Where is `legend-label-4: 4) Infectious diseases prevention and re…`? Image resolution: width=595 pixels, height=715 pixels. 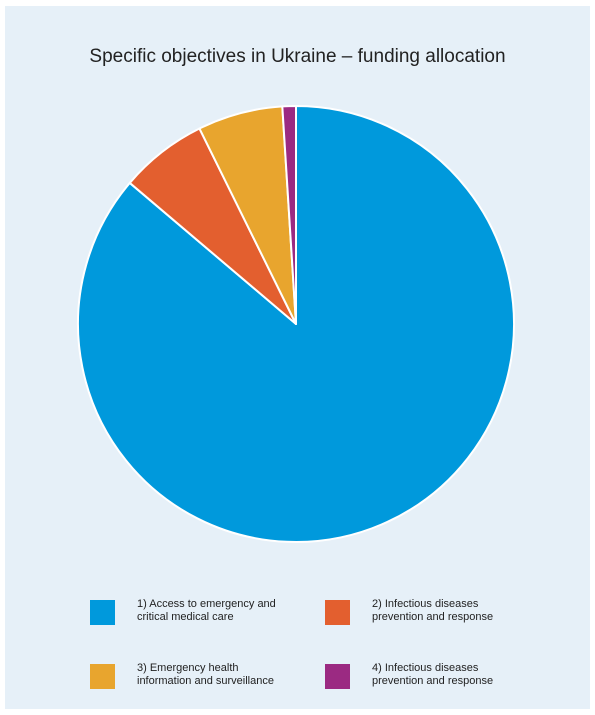 legend-label-4: 4) Infectious diseases prevention and re… is located at coordinates (433, 674).